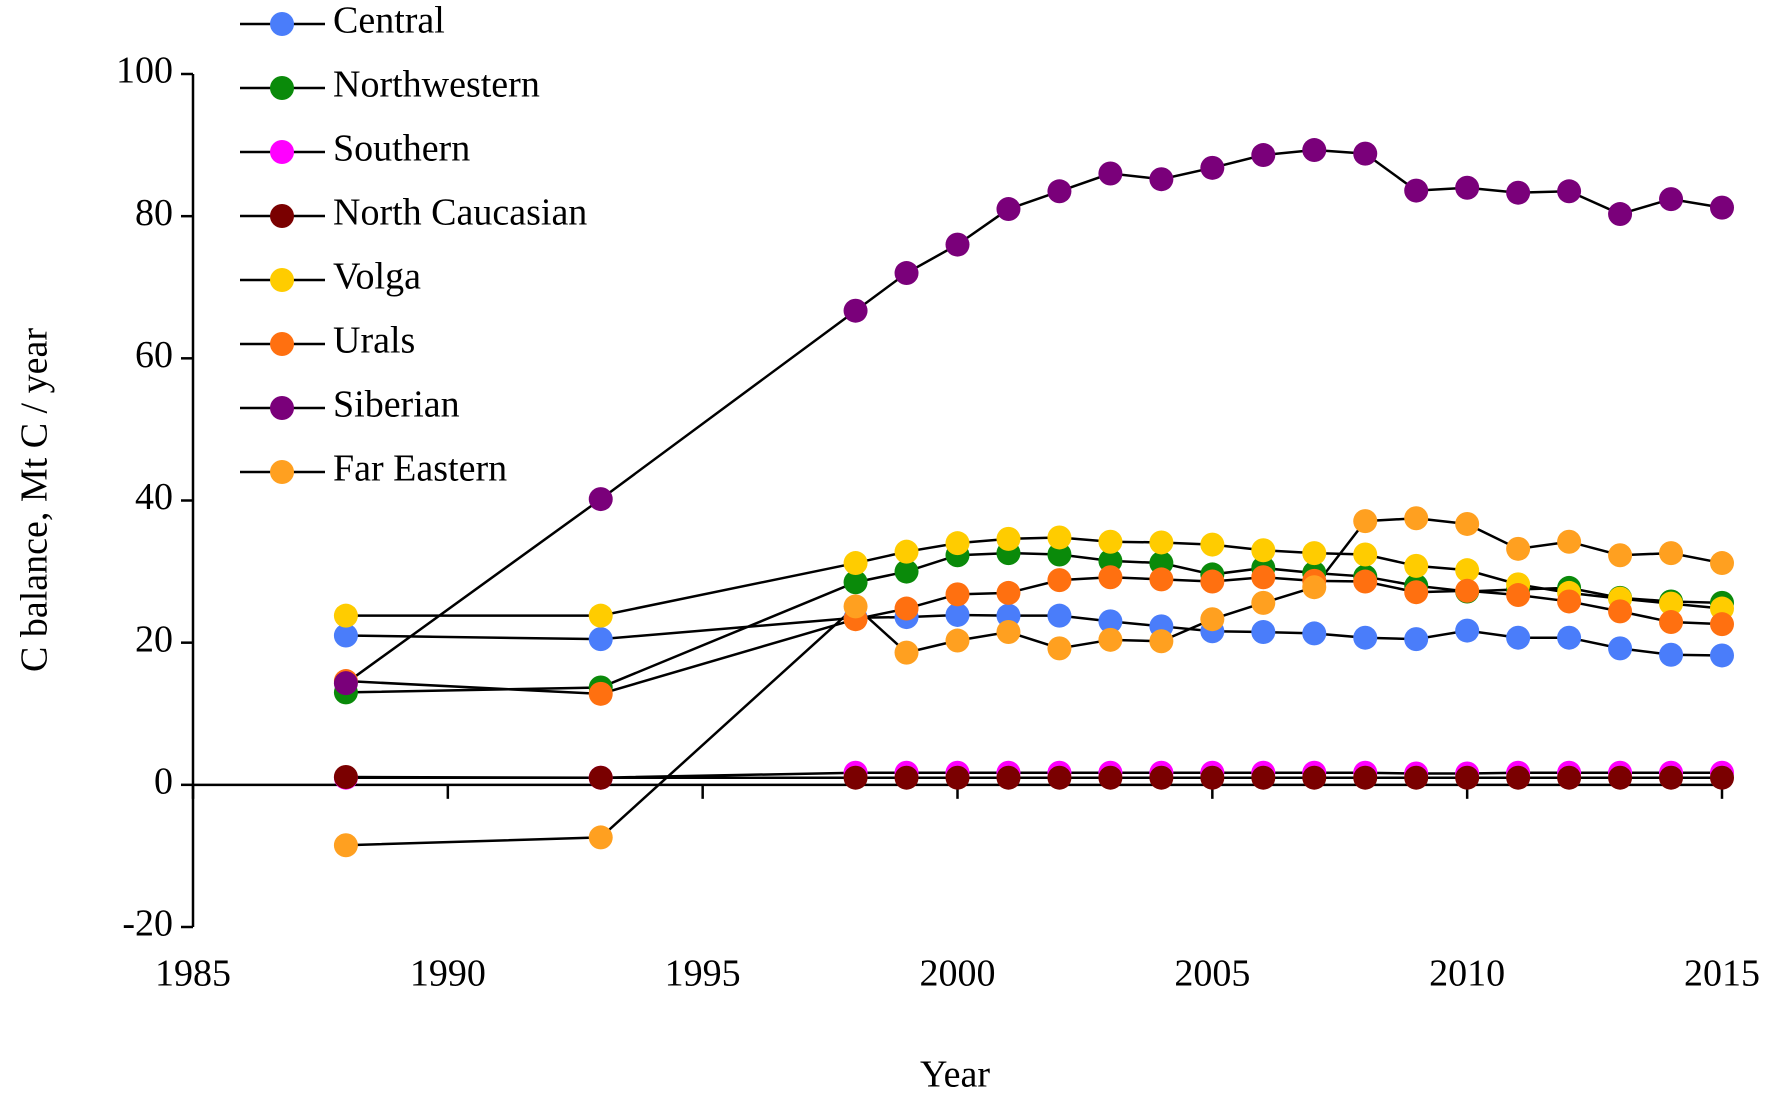 The height and width of the screenshot is (1115, 1767). I want to click on y-tick-label: 100, so click(144, 71).